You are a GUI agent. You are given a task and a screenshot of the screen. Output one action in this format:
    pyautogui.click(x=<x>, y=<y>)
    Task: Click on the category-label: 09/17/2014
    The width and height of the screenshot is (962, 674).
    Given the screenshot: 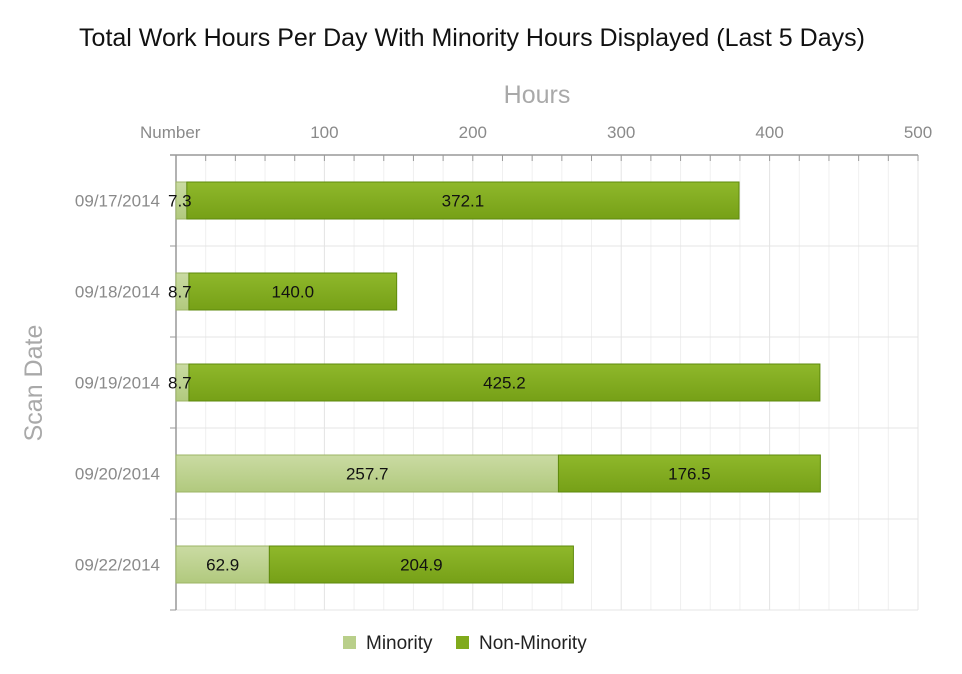 What is the action you would take?
    pyautogui.click(x=117, y=201)
    